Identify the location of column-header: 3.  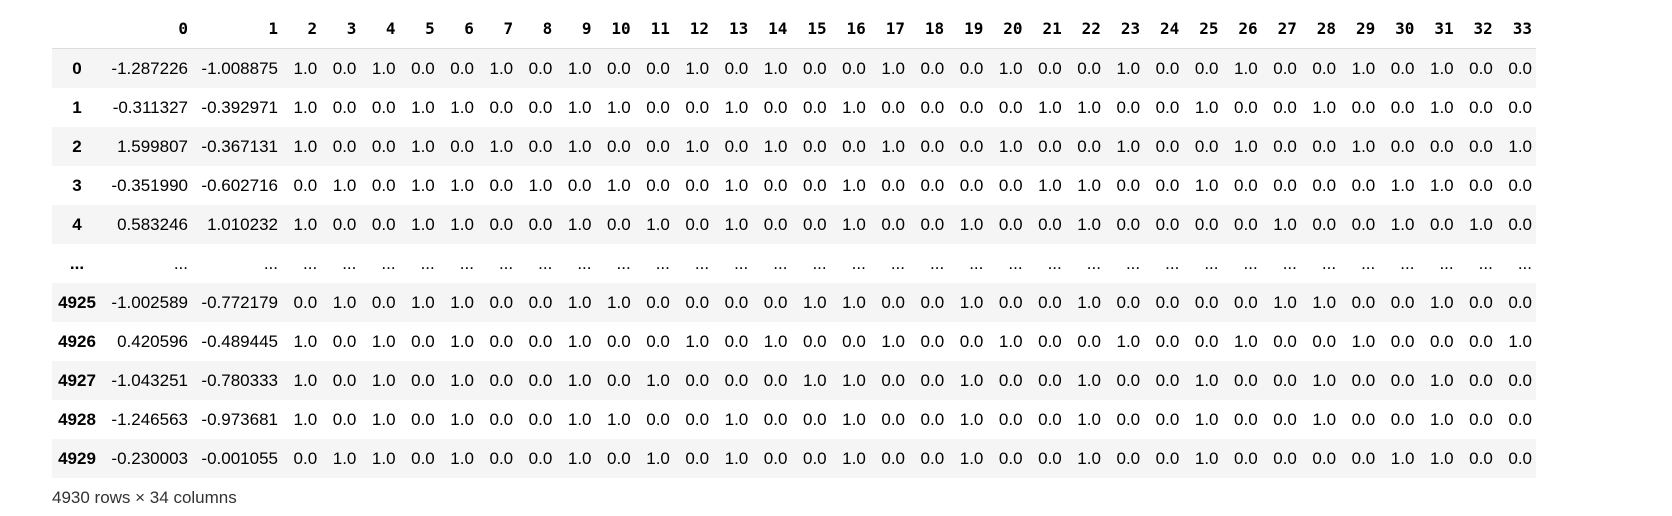
(341, 28).